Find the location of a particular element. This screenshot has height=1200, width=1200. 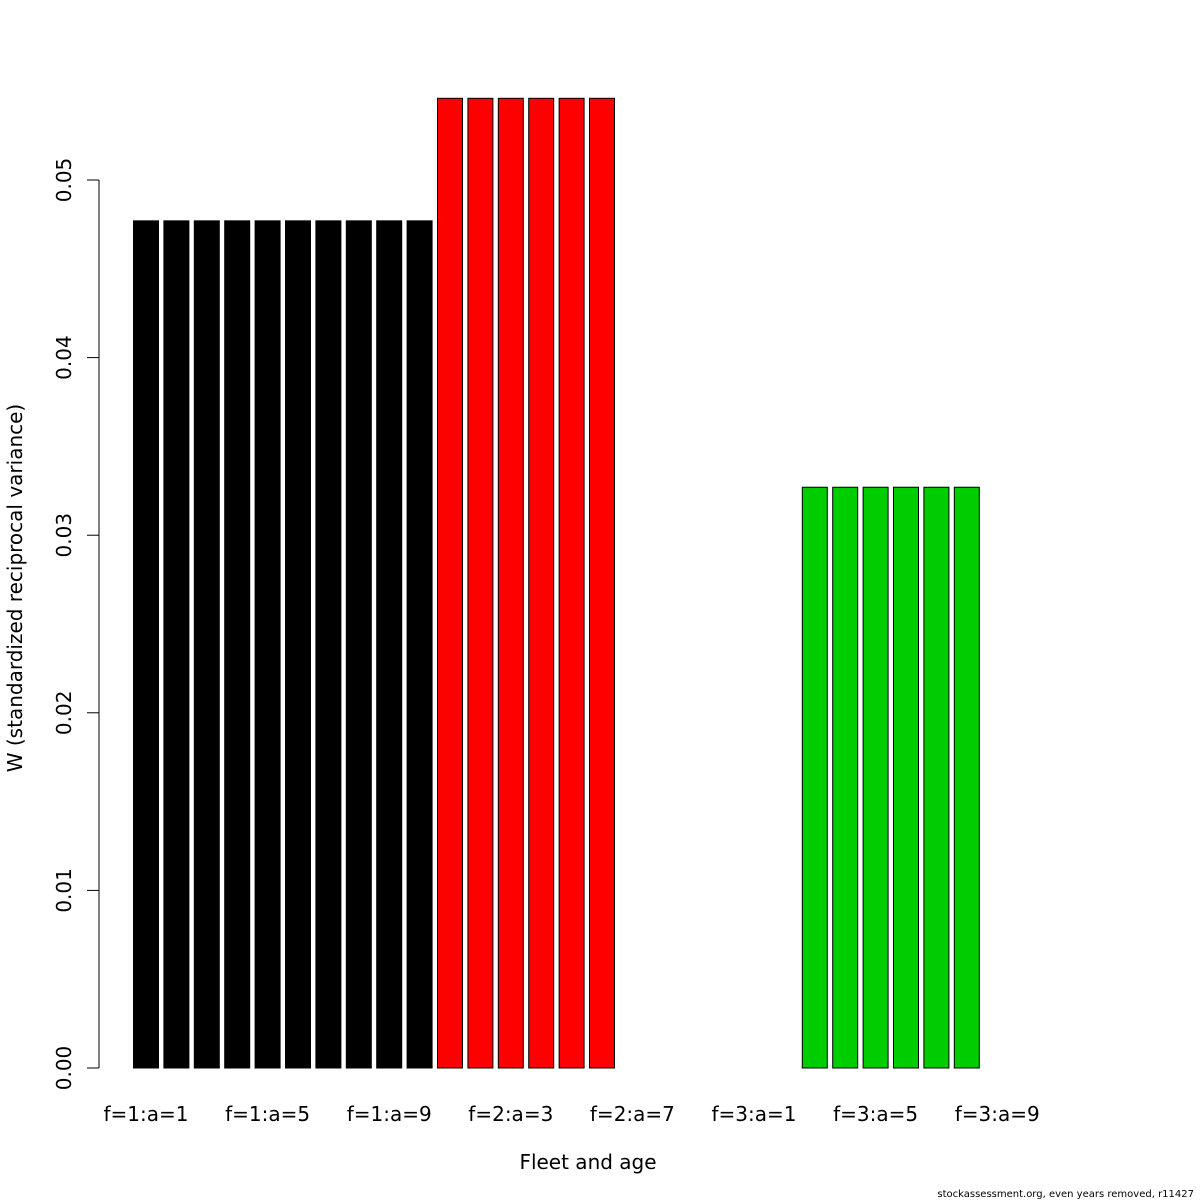

bar-f=2:a=2 is located at coordinates (480, 583).